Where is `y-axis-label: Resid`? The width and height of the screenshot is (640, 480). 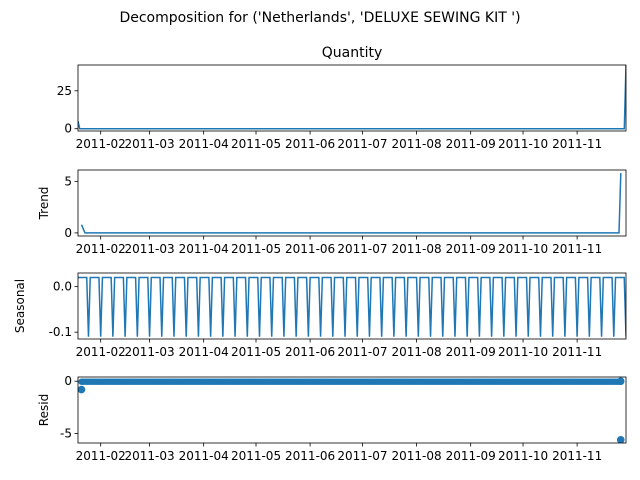
y-axis-label: Resid is located at coordinates (44, 410).